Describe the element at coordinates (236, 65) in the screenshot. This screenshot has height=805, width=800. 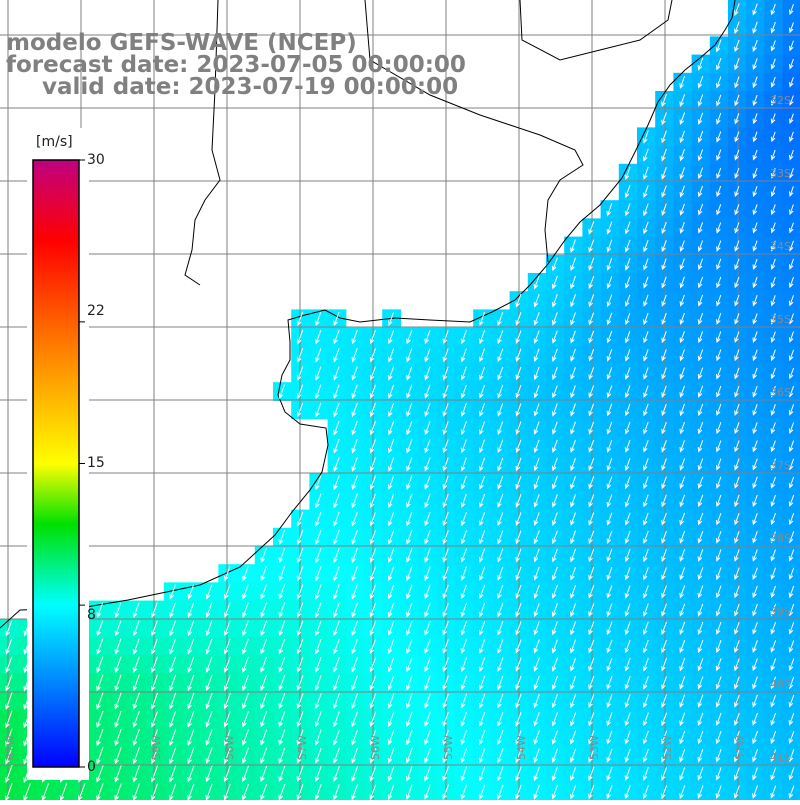
I see `forecast-date: forecast date: 2023-07-05 00:00:00` at that location.